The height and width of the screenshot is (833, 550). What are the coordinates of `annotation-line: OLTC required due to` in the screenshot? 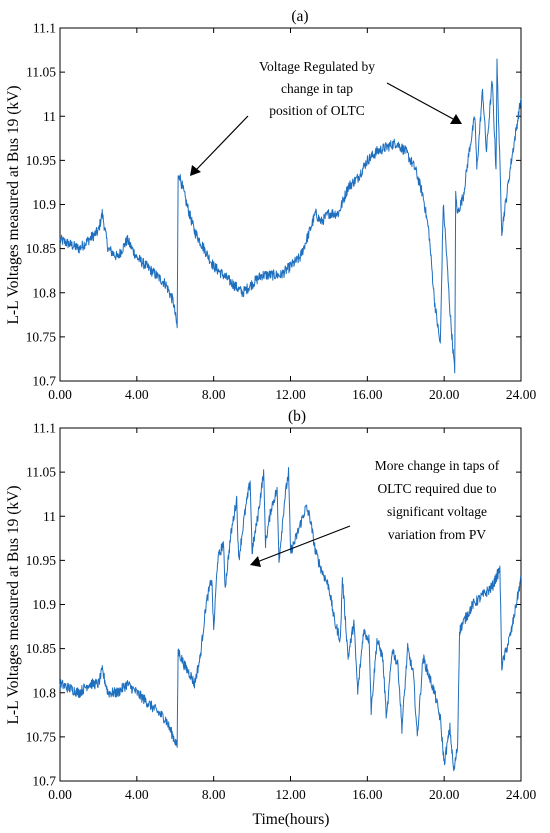 It's located at (436, 488).